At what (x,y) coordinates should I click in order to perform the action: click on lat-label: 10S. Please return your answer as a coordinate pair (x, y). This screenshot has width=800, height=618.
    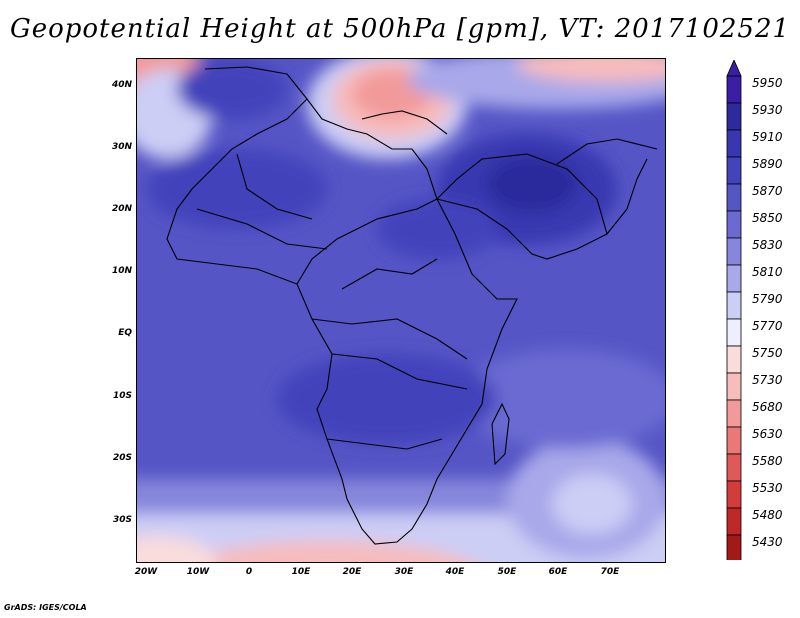
    Looking at the image, I should click on (122, 396).